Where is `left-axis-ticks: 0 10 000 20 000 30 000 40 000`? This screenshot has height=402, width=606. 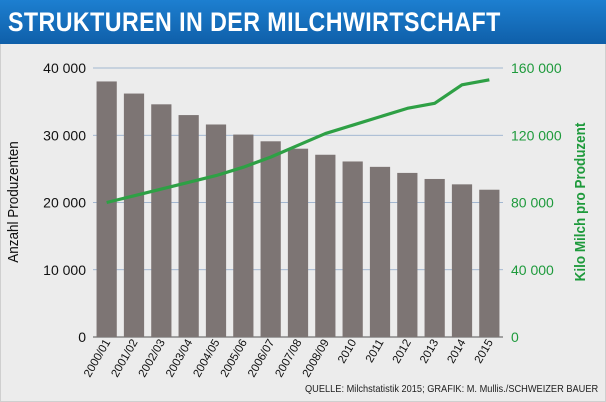
left-axis-ticks: 0 10 000 20 000 30 000 40 000 is located at coordinates (64, 202).